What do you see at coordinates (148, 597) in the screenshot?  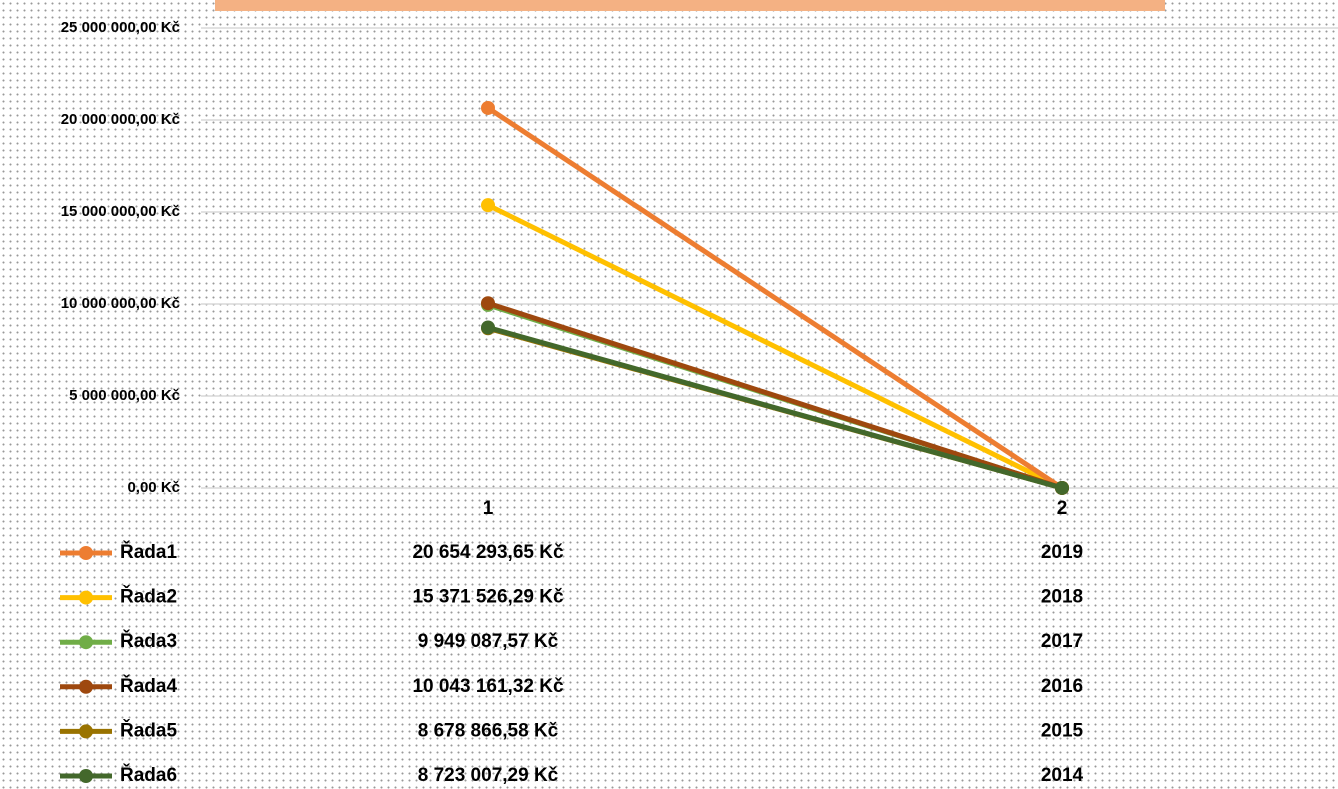 I see `legend-label: Řada2` at bounding box center [148, 597].